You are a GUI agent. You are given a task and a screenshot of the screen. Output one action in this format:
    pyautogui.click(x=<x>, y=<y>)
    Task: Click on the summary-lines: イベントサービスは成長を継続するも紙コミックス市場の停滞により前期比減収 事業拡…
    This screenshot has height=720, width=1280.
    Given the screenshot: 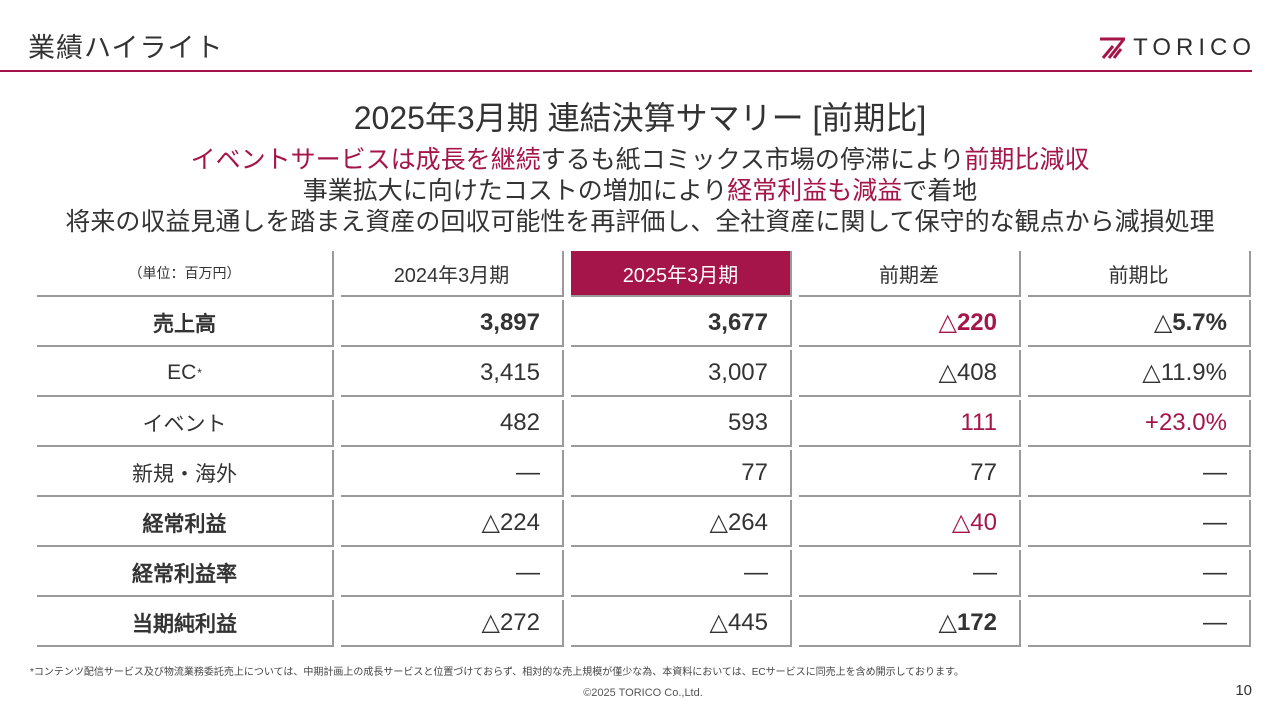 What is the action you would take?
    pyautogui.click(x=640, y=191)
    